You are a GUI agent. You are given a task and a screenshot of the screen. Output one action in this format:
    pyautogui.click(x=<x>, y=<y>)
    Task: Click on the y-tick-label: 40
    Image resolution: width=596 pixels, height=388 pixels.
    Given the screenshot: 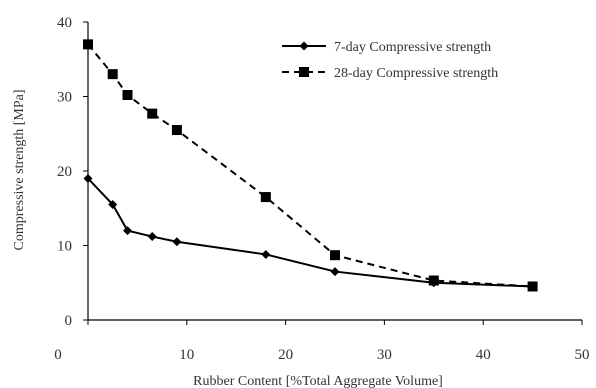 What is the action you would take?
    pyautogui.click(x=64, y=23)
    